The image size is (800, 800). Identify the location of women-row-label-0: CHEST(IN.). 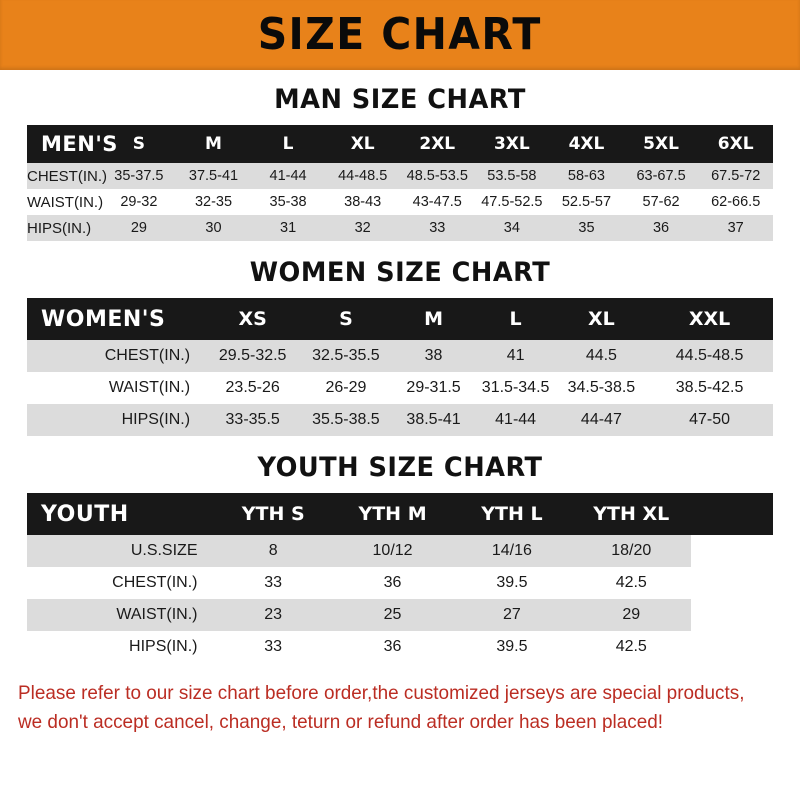
(147, 355).